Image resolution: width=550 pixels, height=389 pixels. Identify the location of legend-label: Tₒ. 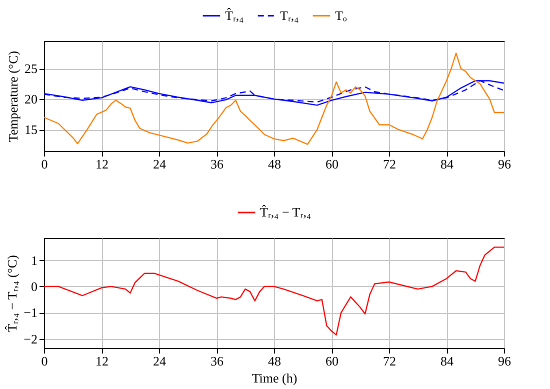
(341, 15).